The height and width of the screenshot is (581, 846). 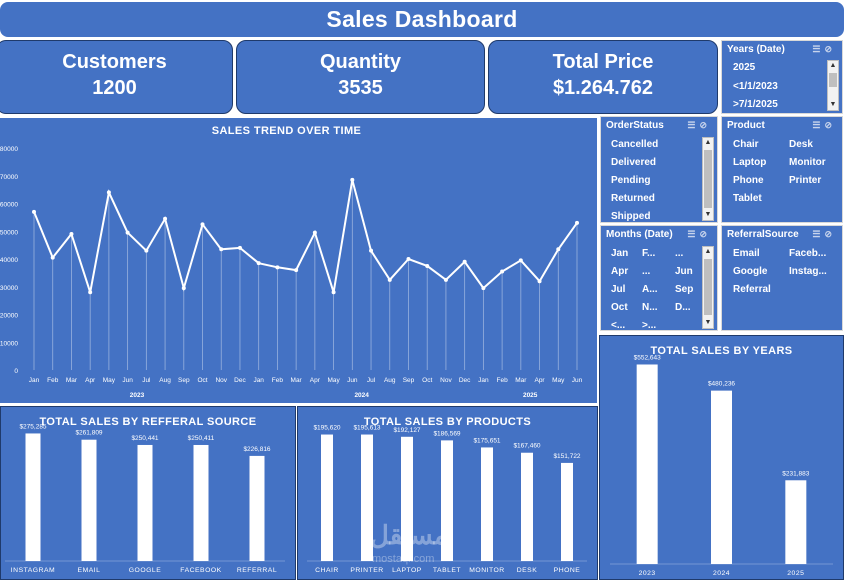 I want to click on product-item: Desk, so click(x=801, y=144).